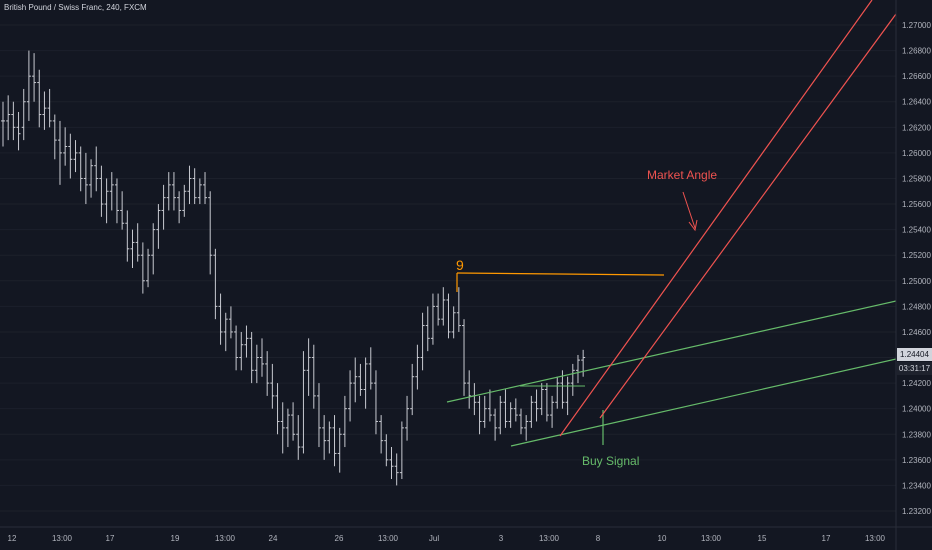 The image size is (932, 550). I want to click on annotation-market-angle: Market Angle, so click(682, 175).